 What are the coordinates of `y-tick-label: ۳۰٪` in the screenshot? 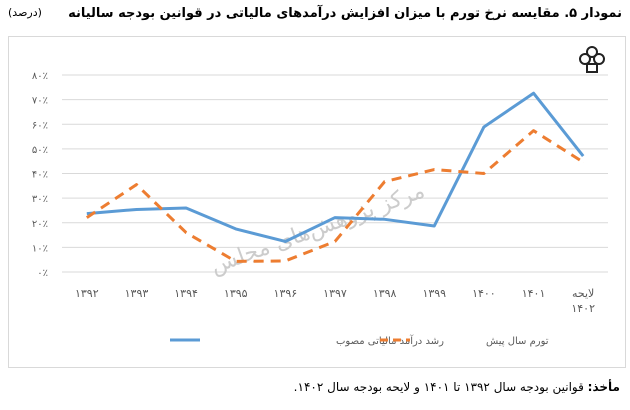 It's located at (40, 199).